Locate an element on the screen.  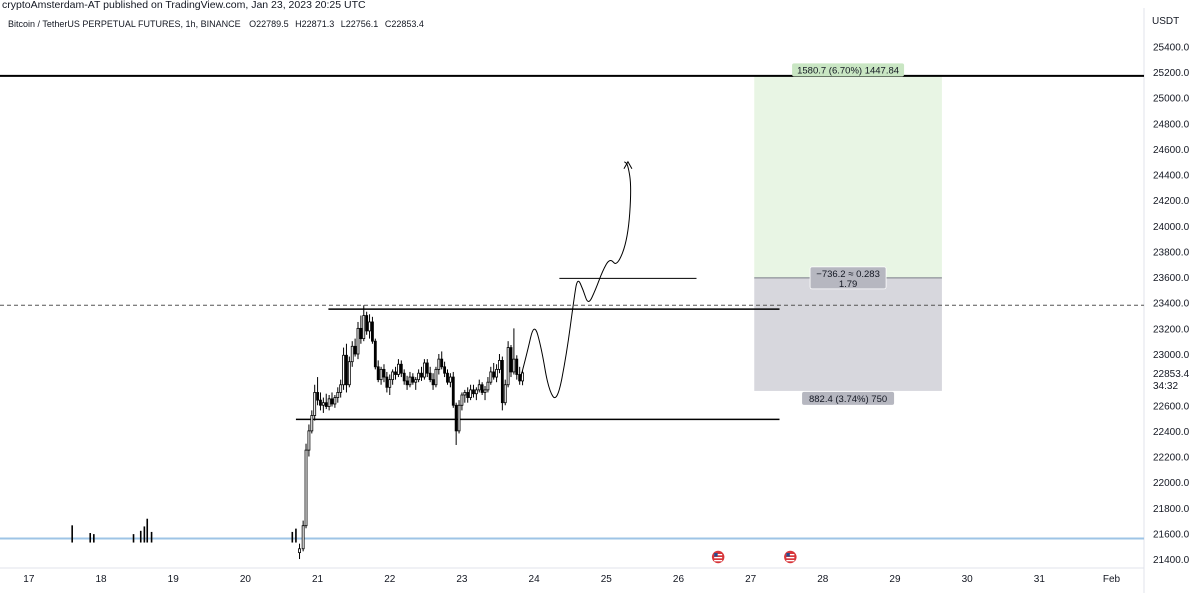
profit-zone is located at coordinates (848, 176).